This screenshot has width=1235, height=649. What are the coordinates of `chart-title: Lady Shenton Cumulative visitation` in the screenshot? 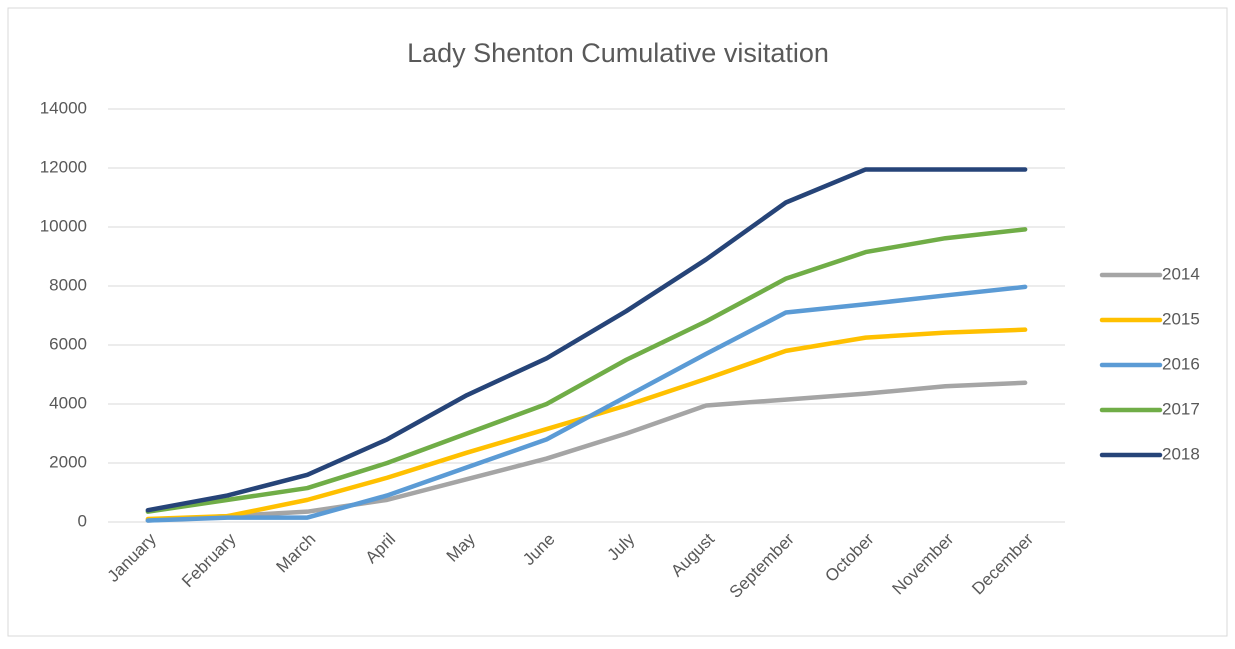 It's located at (618, 53).